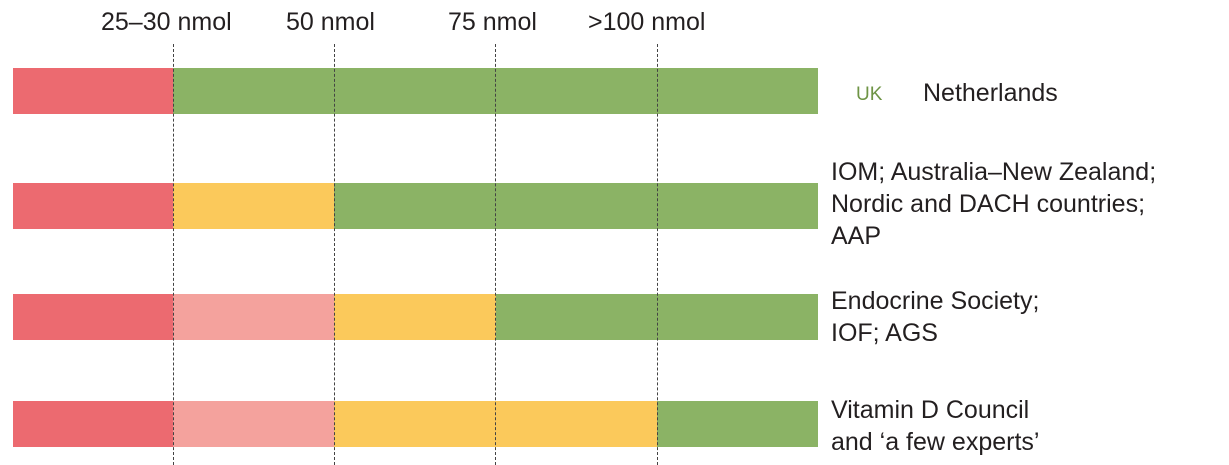 This screenshot has height=465, width=1229. What do you see at coordinates (988, 204) in the screenshot?
I see `label-line: Nordic and DACH countries;` at bounding box center [988, 204].